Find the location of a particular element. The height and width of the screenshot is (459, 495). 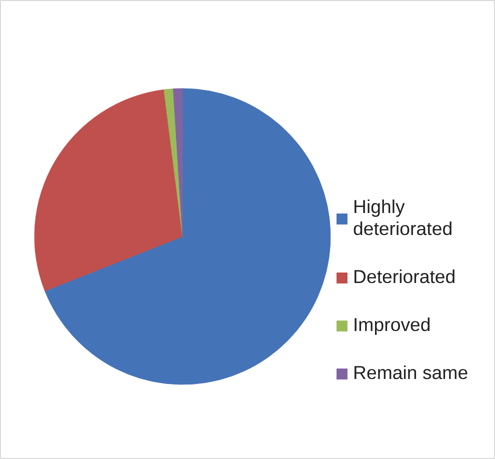

legend-label: Deteriorated is located at coordinates (404, 277).